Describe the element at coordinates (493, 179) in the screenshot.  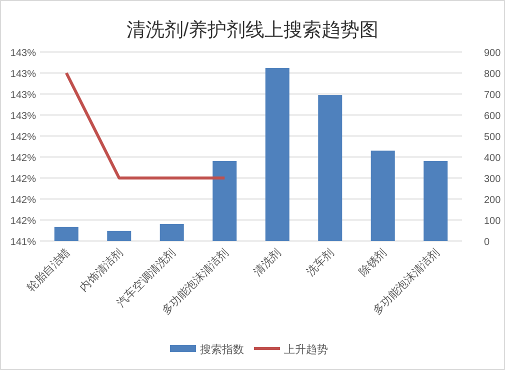
I see `y2-tick-label: 300` at that location.